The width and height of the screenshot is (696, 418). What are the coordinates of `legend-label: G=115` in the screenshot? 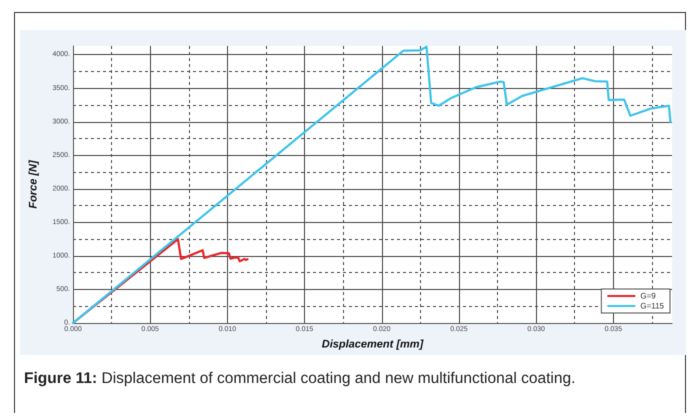 It's located at (652, 306).